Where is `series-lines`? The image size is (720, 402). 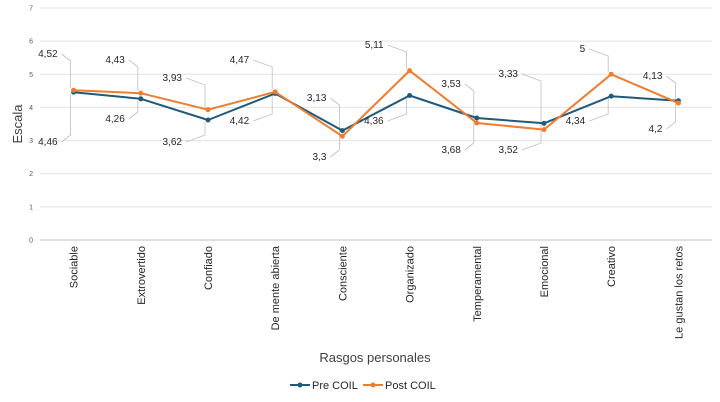 series-lines is located at coordinates (376, 103).